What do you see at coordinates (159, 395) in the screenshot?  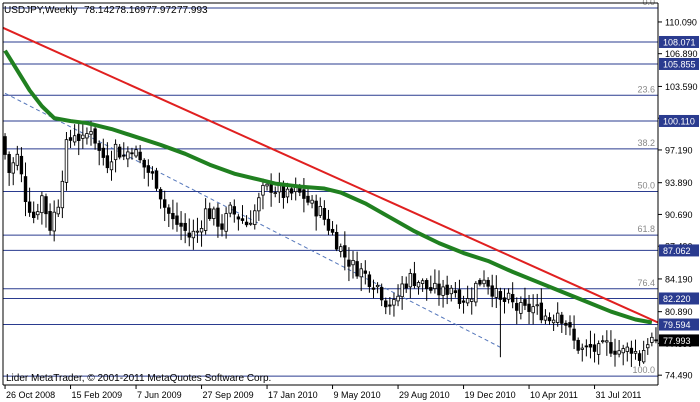 I see `x-tick-label: 7 Jun 2009` at bounding box center [159, 395].